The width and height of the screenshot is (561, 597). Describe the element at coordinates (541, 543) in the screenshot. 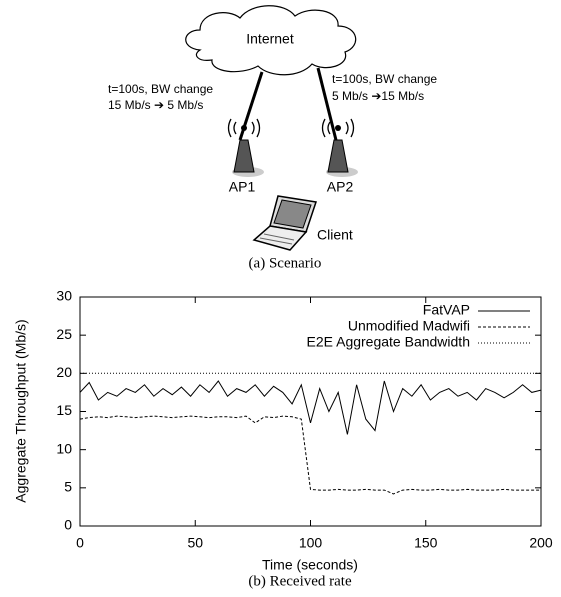

I see `x-tick-label: 200` at that location.